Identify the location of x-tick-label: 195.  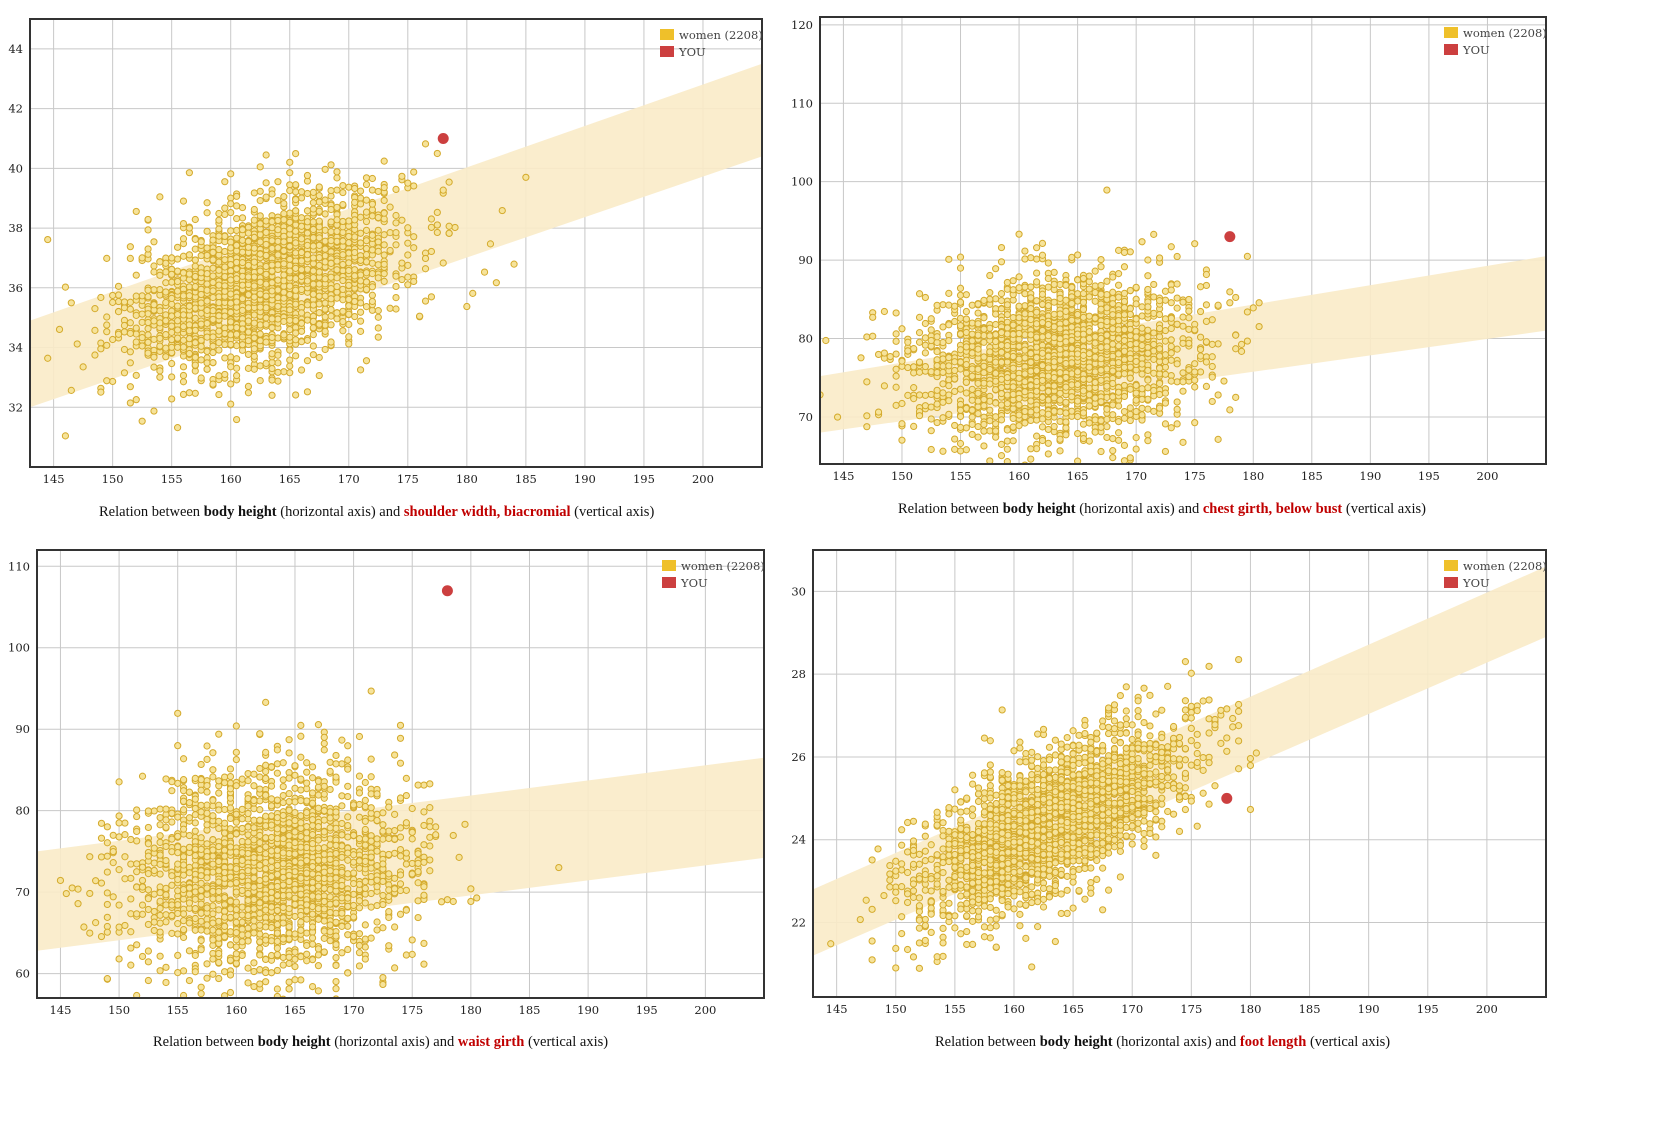
(1429, 476).